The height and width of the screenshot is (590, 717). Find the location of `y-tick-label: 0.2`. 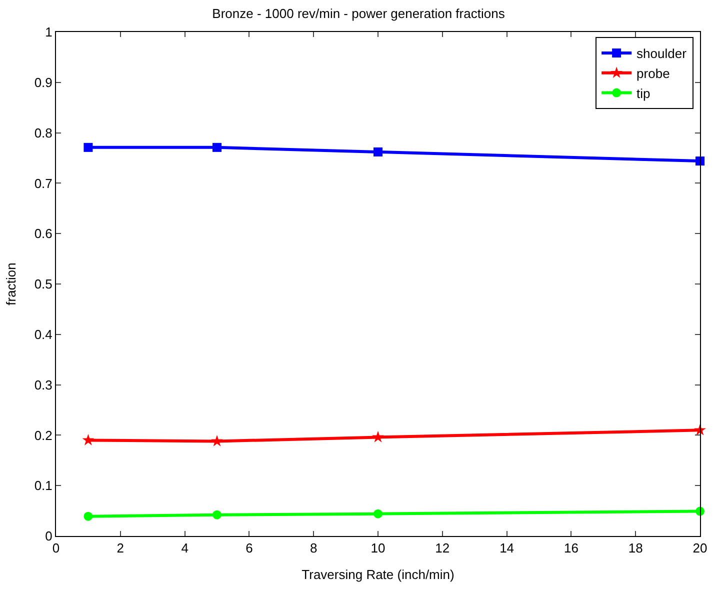

y-tick-label: 0.2 is located at coordinates (43, 435).